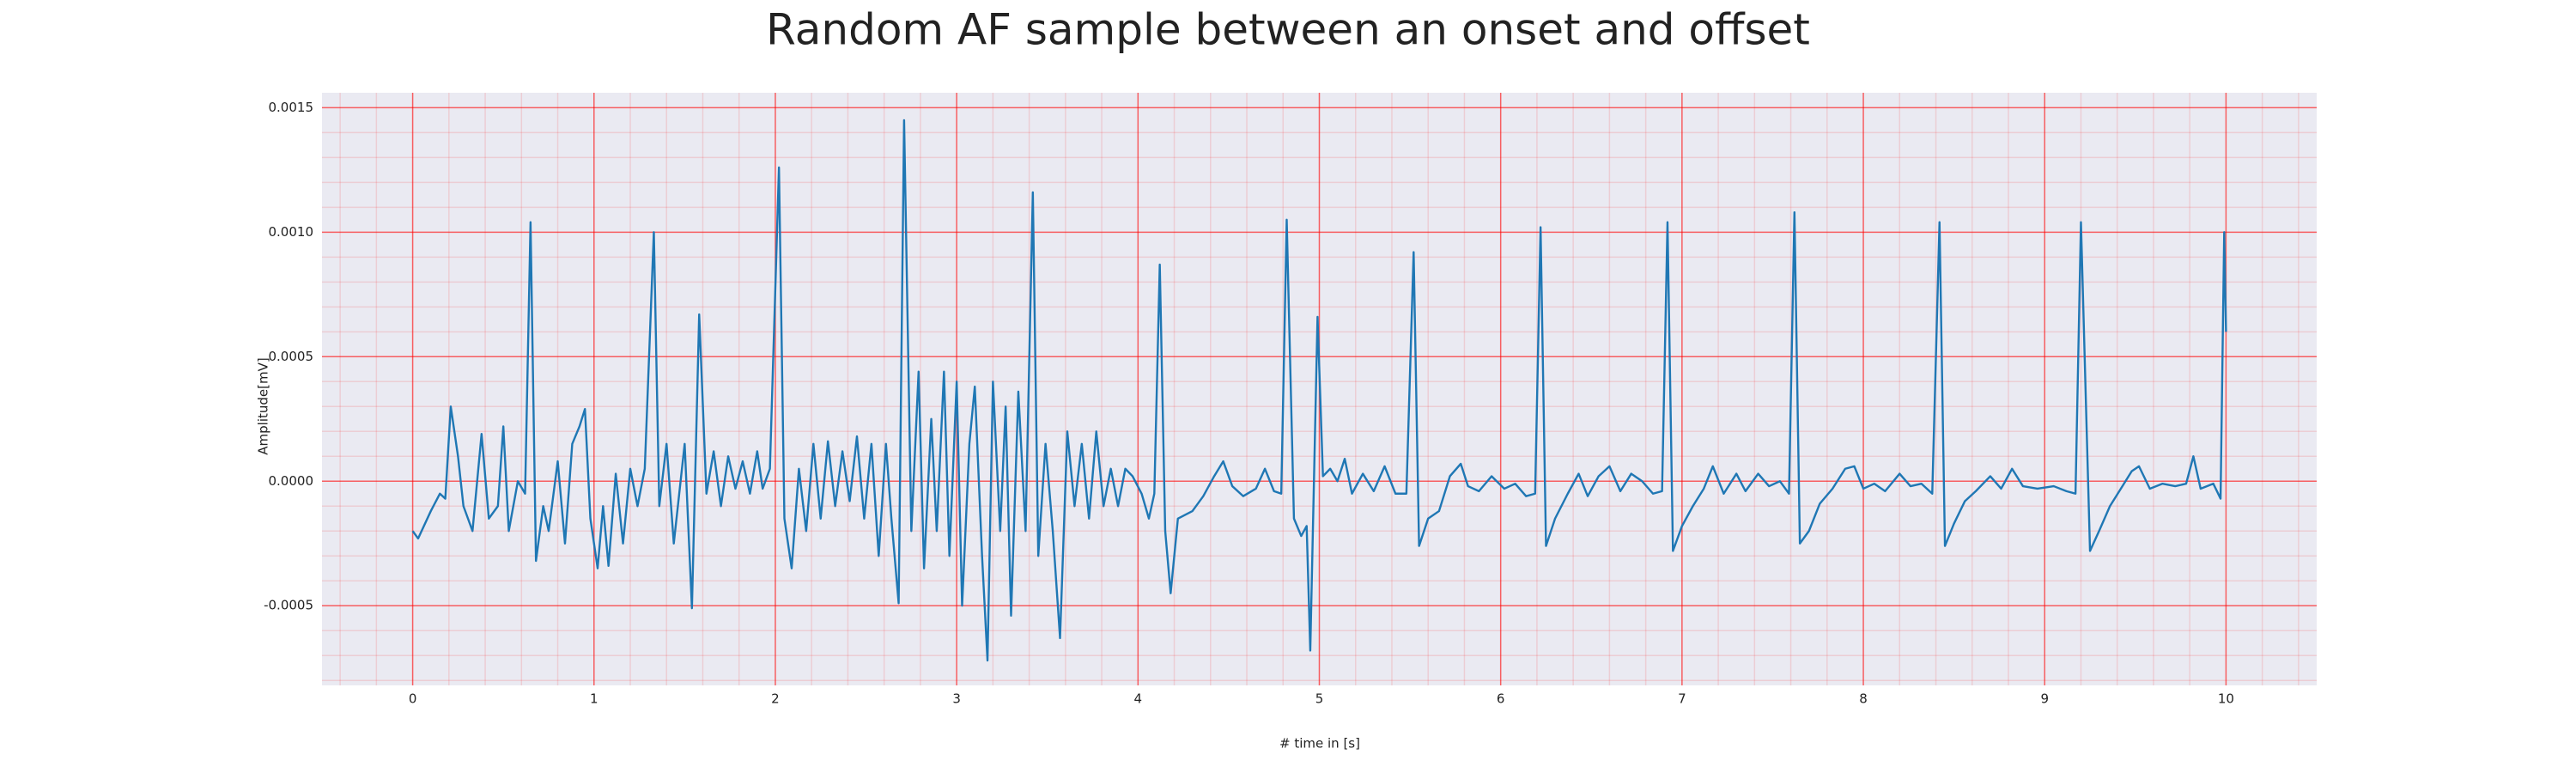  Describe the element at coordinates (289, 605) in the screenshot. I see `y-tick-label: -0.0005` at that location.